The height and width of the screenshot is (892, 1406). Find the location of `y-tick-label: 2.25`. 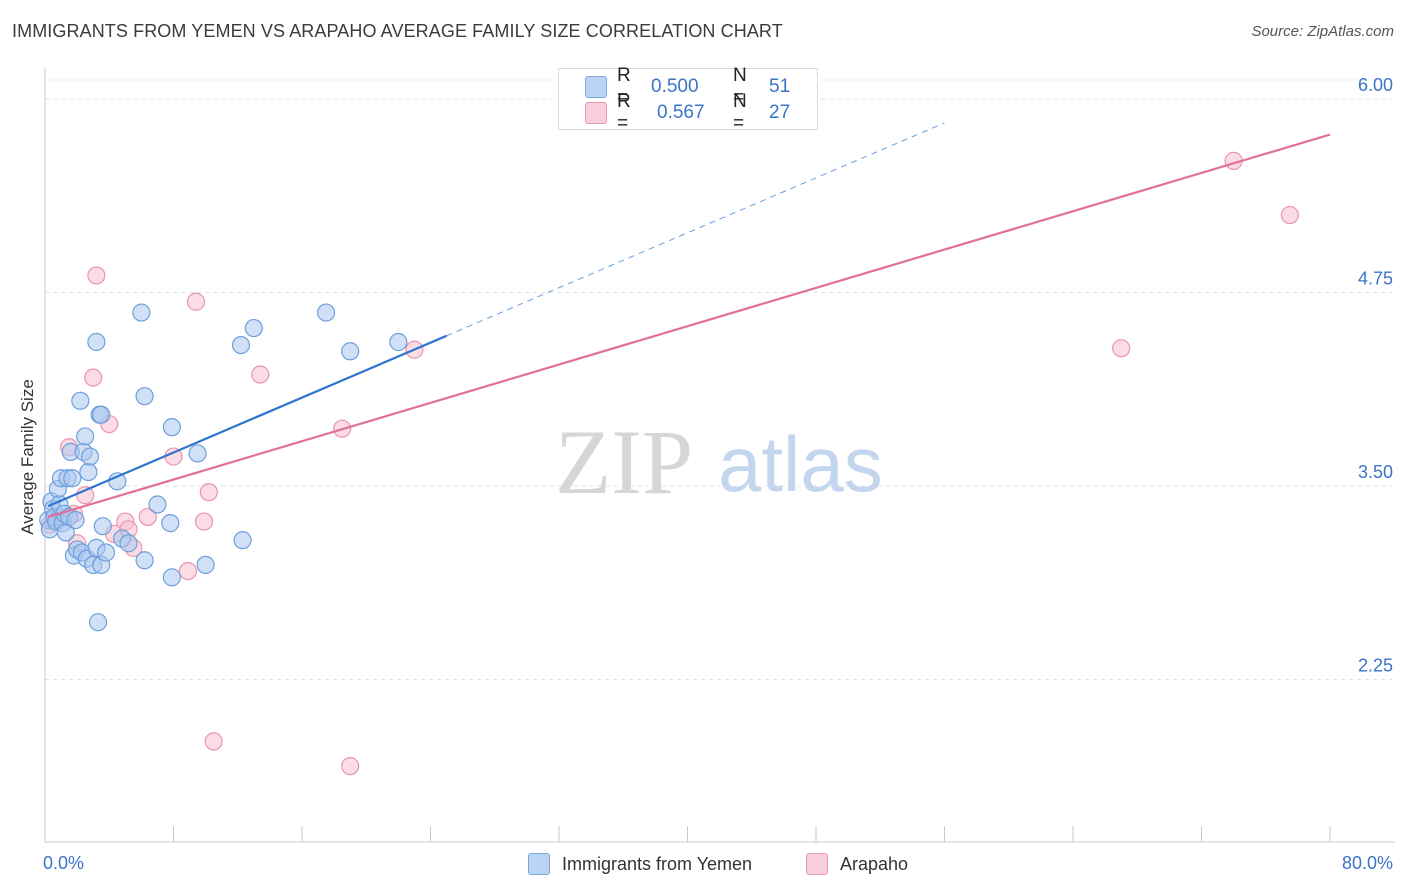

y-tick-label: 2.25 is located at coordinates (1375, 665).